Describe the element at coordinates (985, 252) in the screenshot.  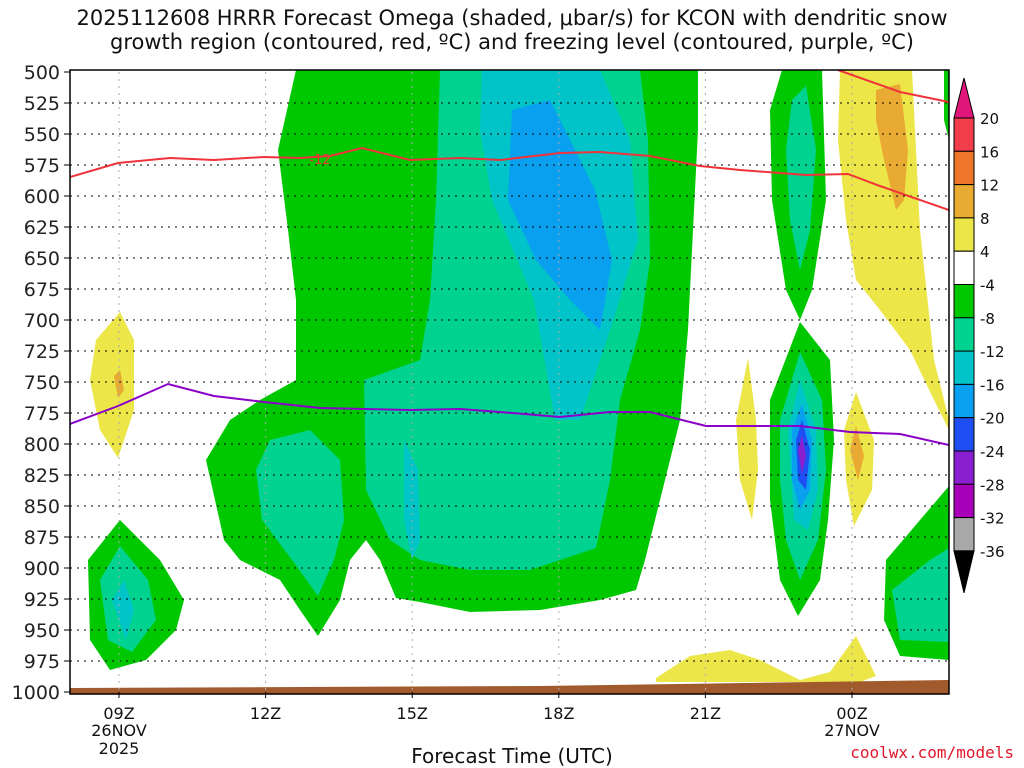
I see `colorbar-label: 4` at that location.